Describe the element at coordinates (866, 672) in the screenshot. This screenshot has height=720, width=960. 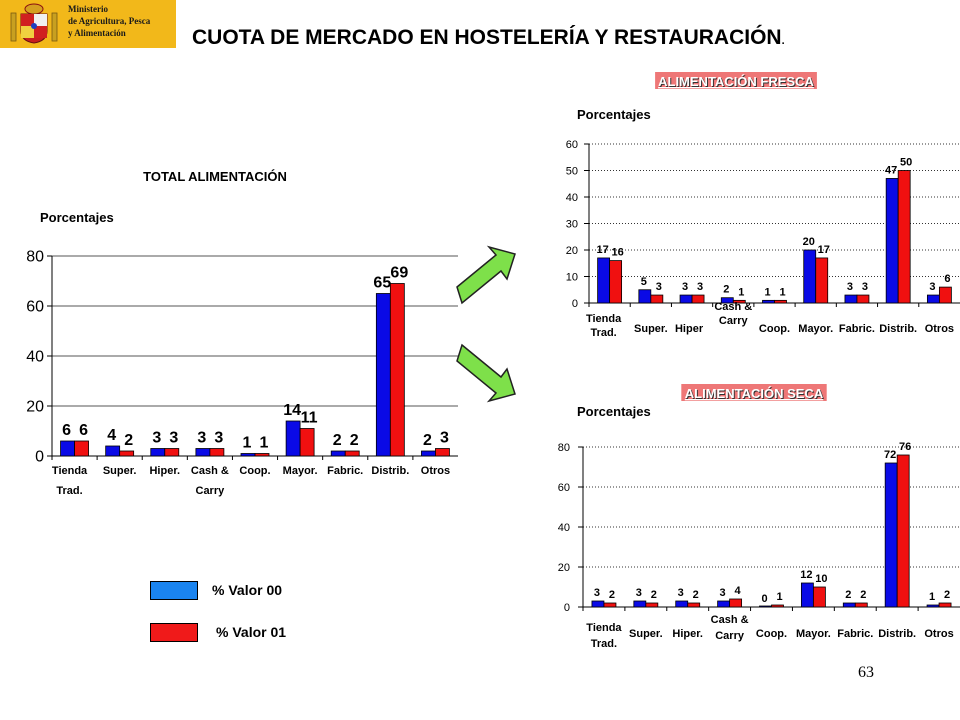
I see `page-number: 63` at that location.